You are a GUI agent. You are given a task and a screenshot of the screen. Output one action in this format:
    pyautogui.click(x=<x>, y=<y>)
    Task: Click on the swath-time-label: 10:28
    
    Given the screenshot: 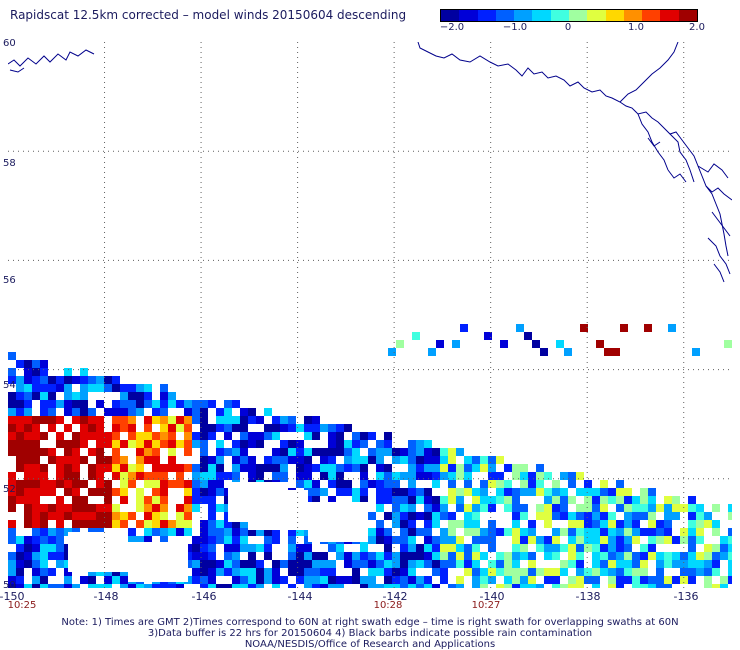 What is the action you would take?
    pyautogui.click(x=388, y=605)
    